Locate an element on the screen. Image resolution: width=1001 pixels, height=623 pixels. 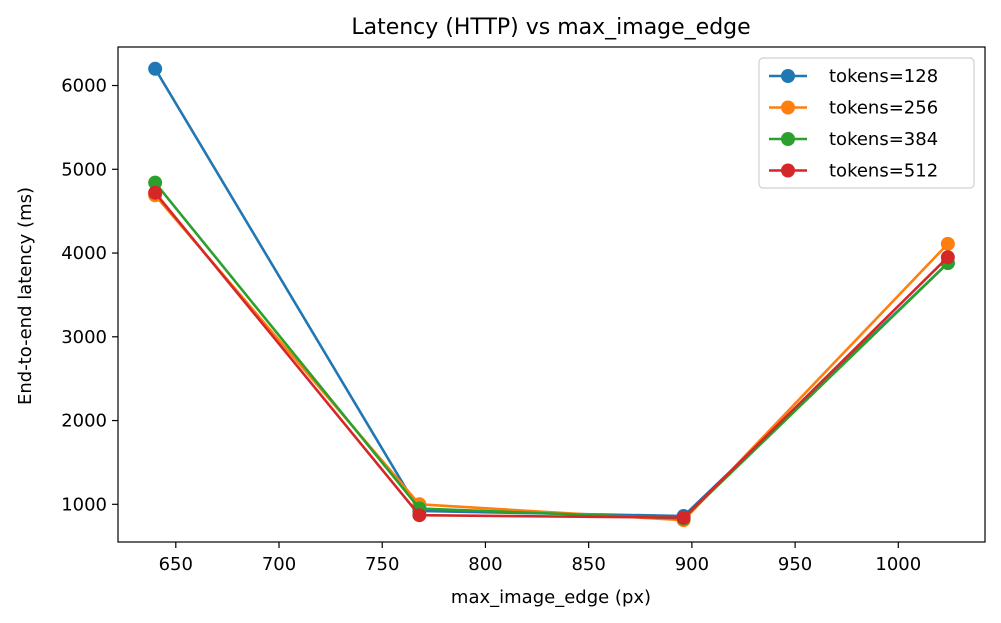
x-axis-label: max_image_edge (px) is located at coordinates (551, 597).